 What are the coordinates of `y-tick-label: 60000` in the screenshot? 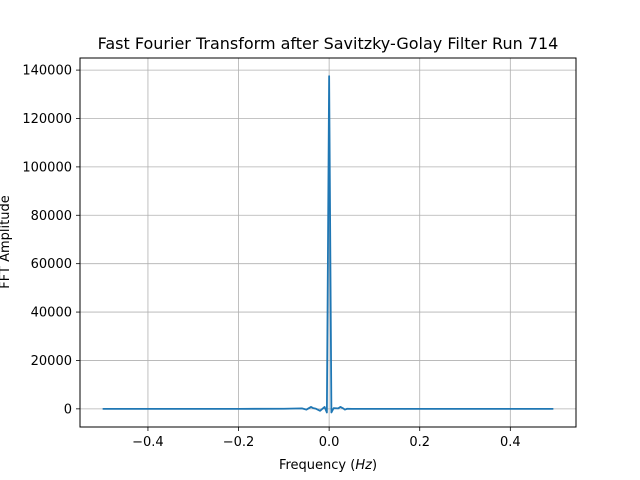 It's located at (51, 264).